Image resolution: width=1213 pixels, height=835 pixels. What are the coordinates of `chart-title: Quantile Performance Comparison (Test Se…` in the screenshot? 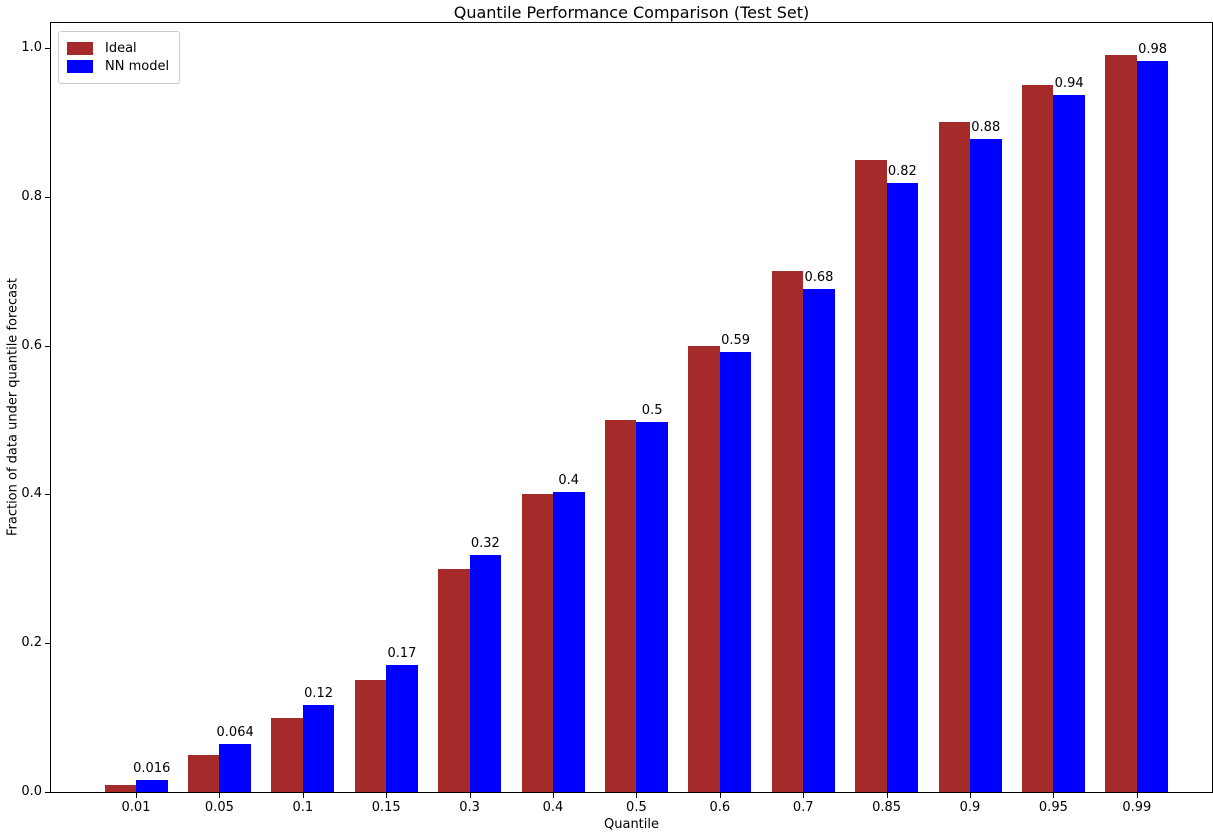 It's located at (631, 12).